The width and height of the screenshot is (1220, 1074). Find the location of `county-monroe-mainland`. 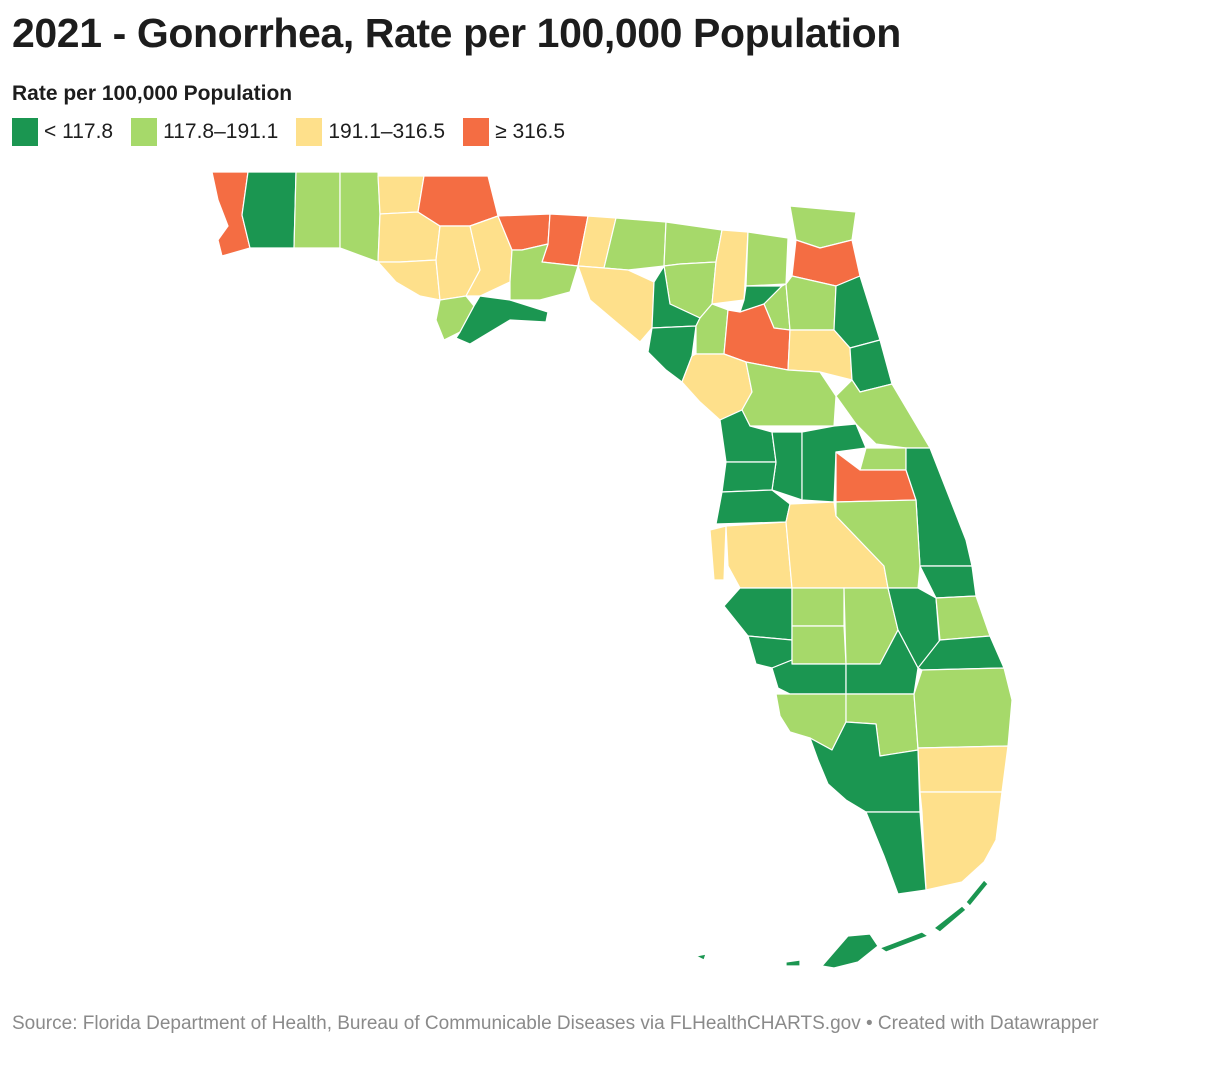

county-monroe-mainland is located at coordinates (896, 853).